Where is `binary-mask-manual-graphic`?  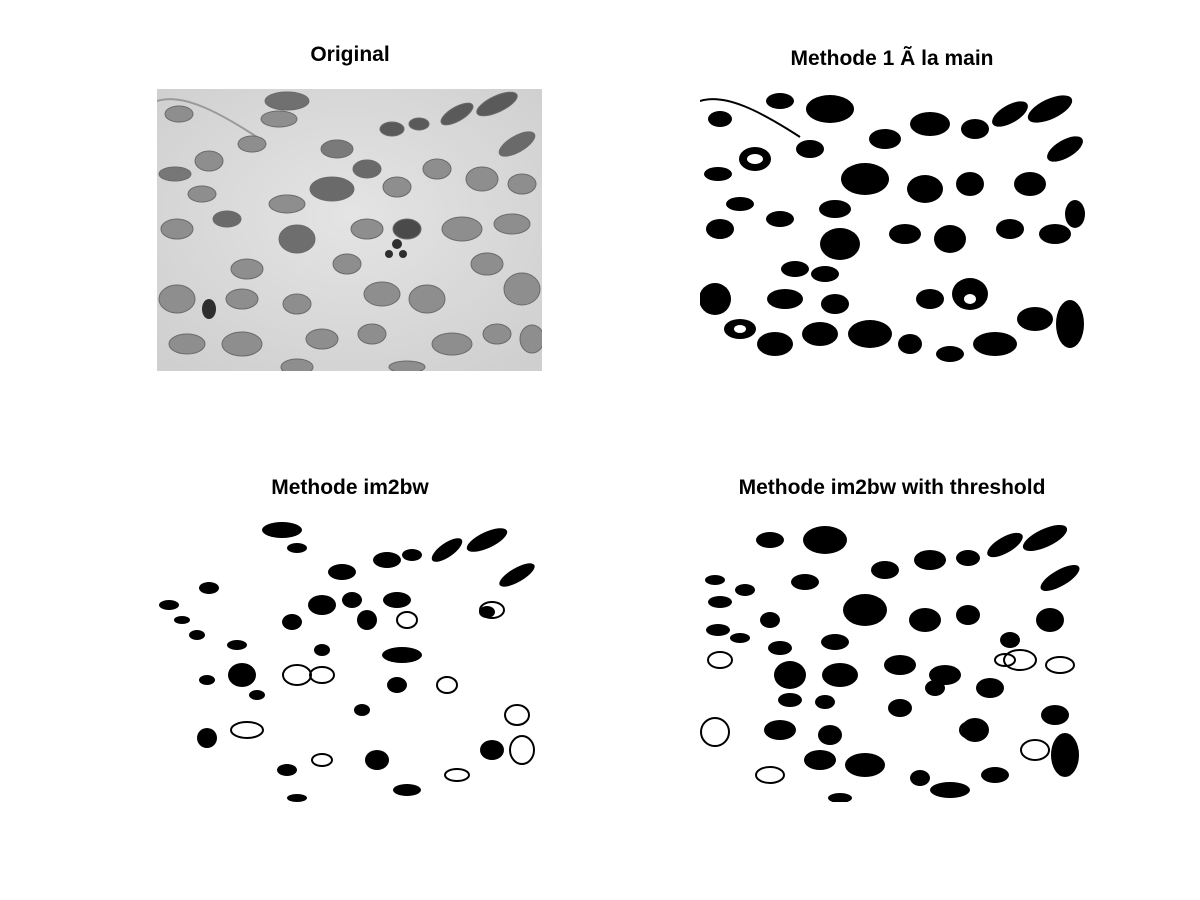
binary-mask-manual-graphic is located at coordinates (892, 230).